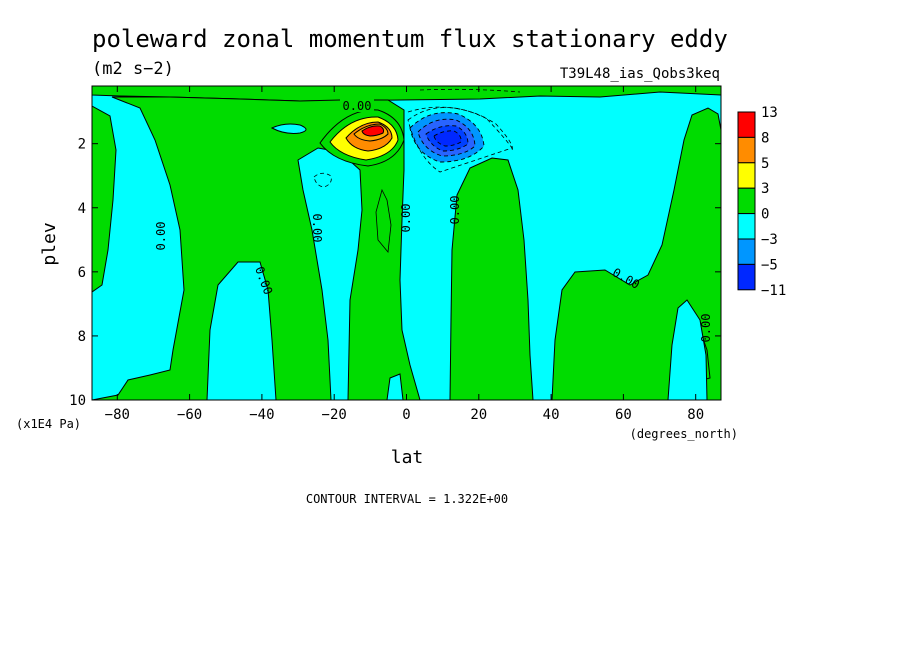 This screenshot has height=654, width=904. What do you see at coordinates (765, 164) in the screenshot?
I see `colorbar-label: 5` at bounding box center [765, 164].